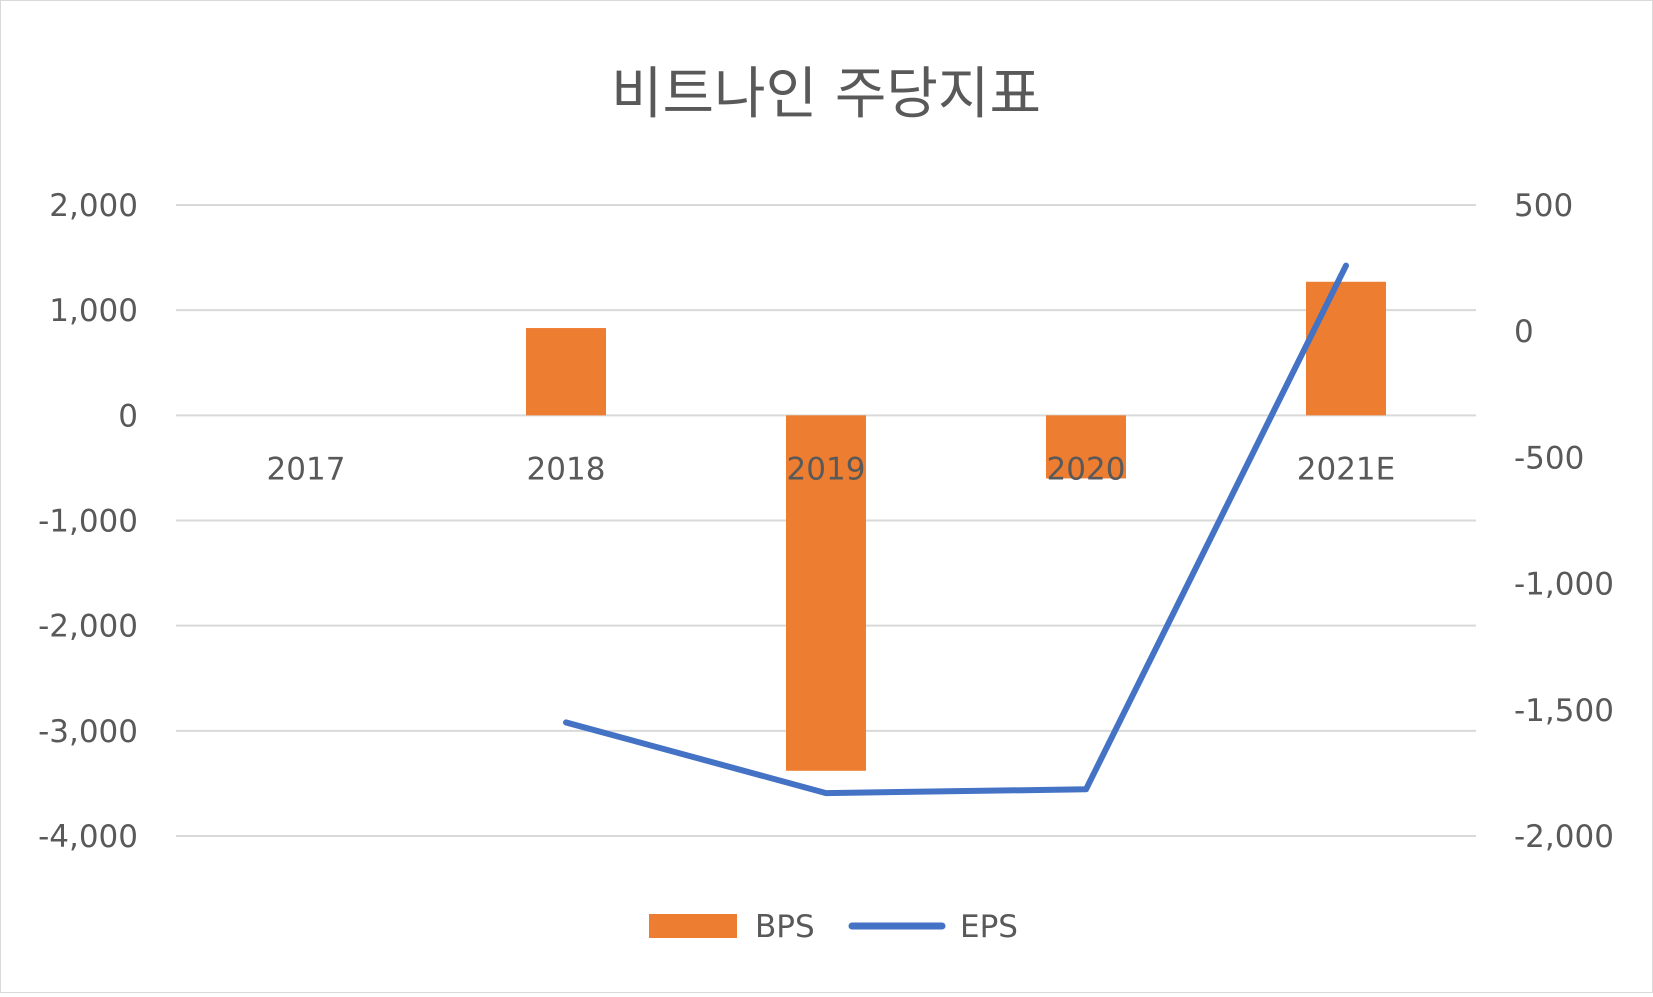  Describe the element at coordinates (826, 469) in the screenshot. I see `category-label: 2019` at that location.